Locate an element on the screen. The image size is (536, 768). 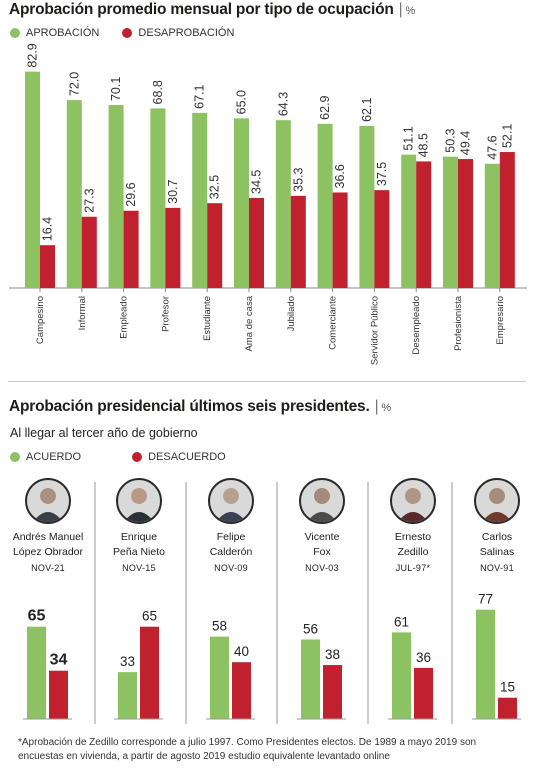
value-label-approve: 64.3 is located at coordinates (283, 104).